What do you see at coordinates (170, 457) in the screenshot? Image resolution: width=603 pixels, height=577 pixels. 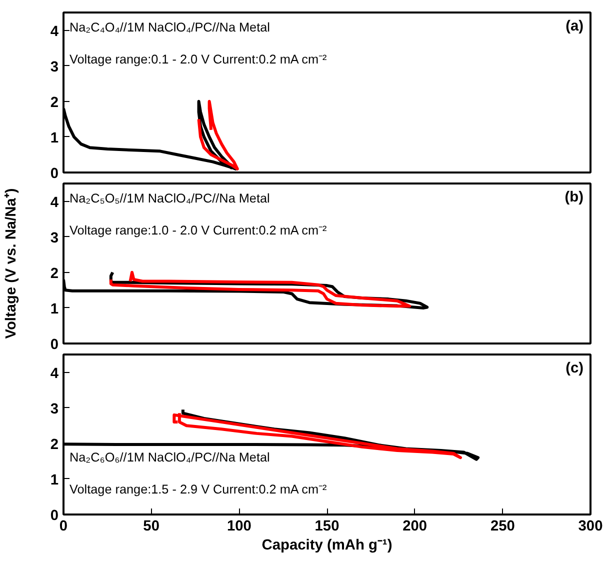 I see `annotation: Na₂C₆O₆//1M NaClO₄/PC//Na Metal` at bounding box center [170, 457].